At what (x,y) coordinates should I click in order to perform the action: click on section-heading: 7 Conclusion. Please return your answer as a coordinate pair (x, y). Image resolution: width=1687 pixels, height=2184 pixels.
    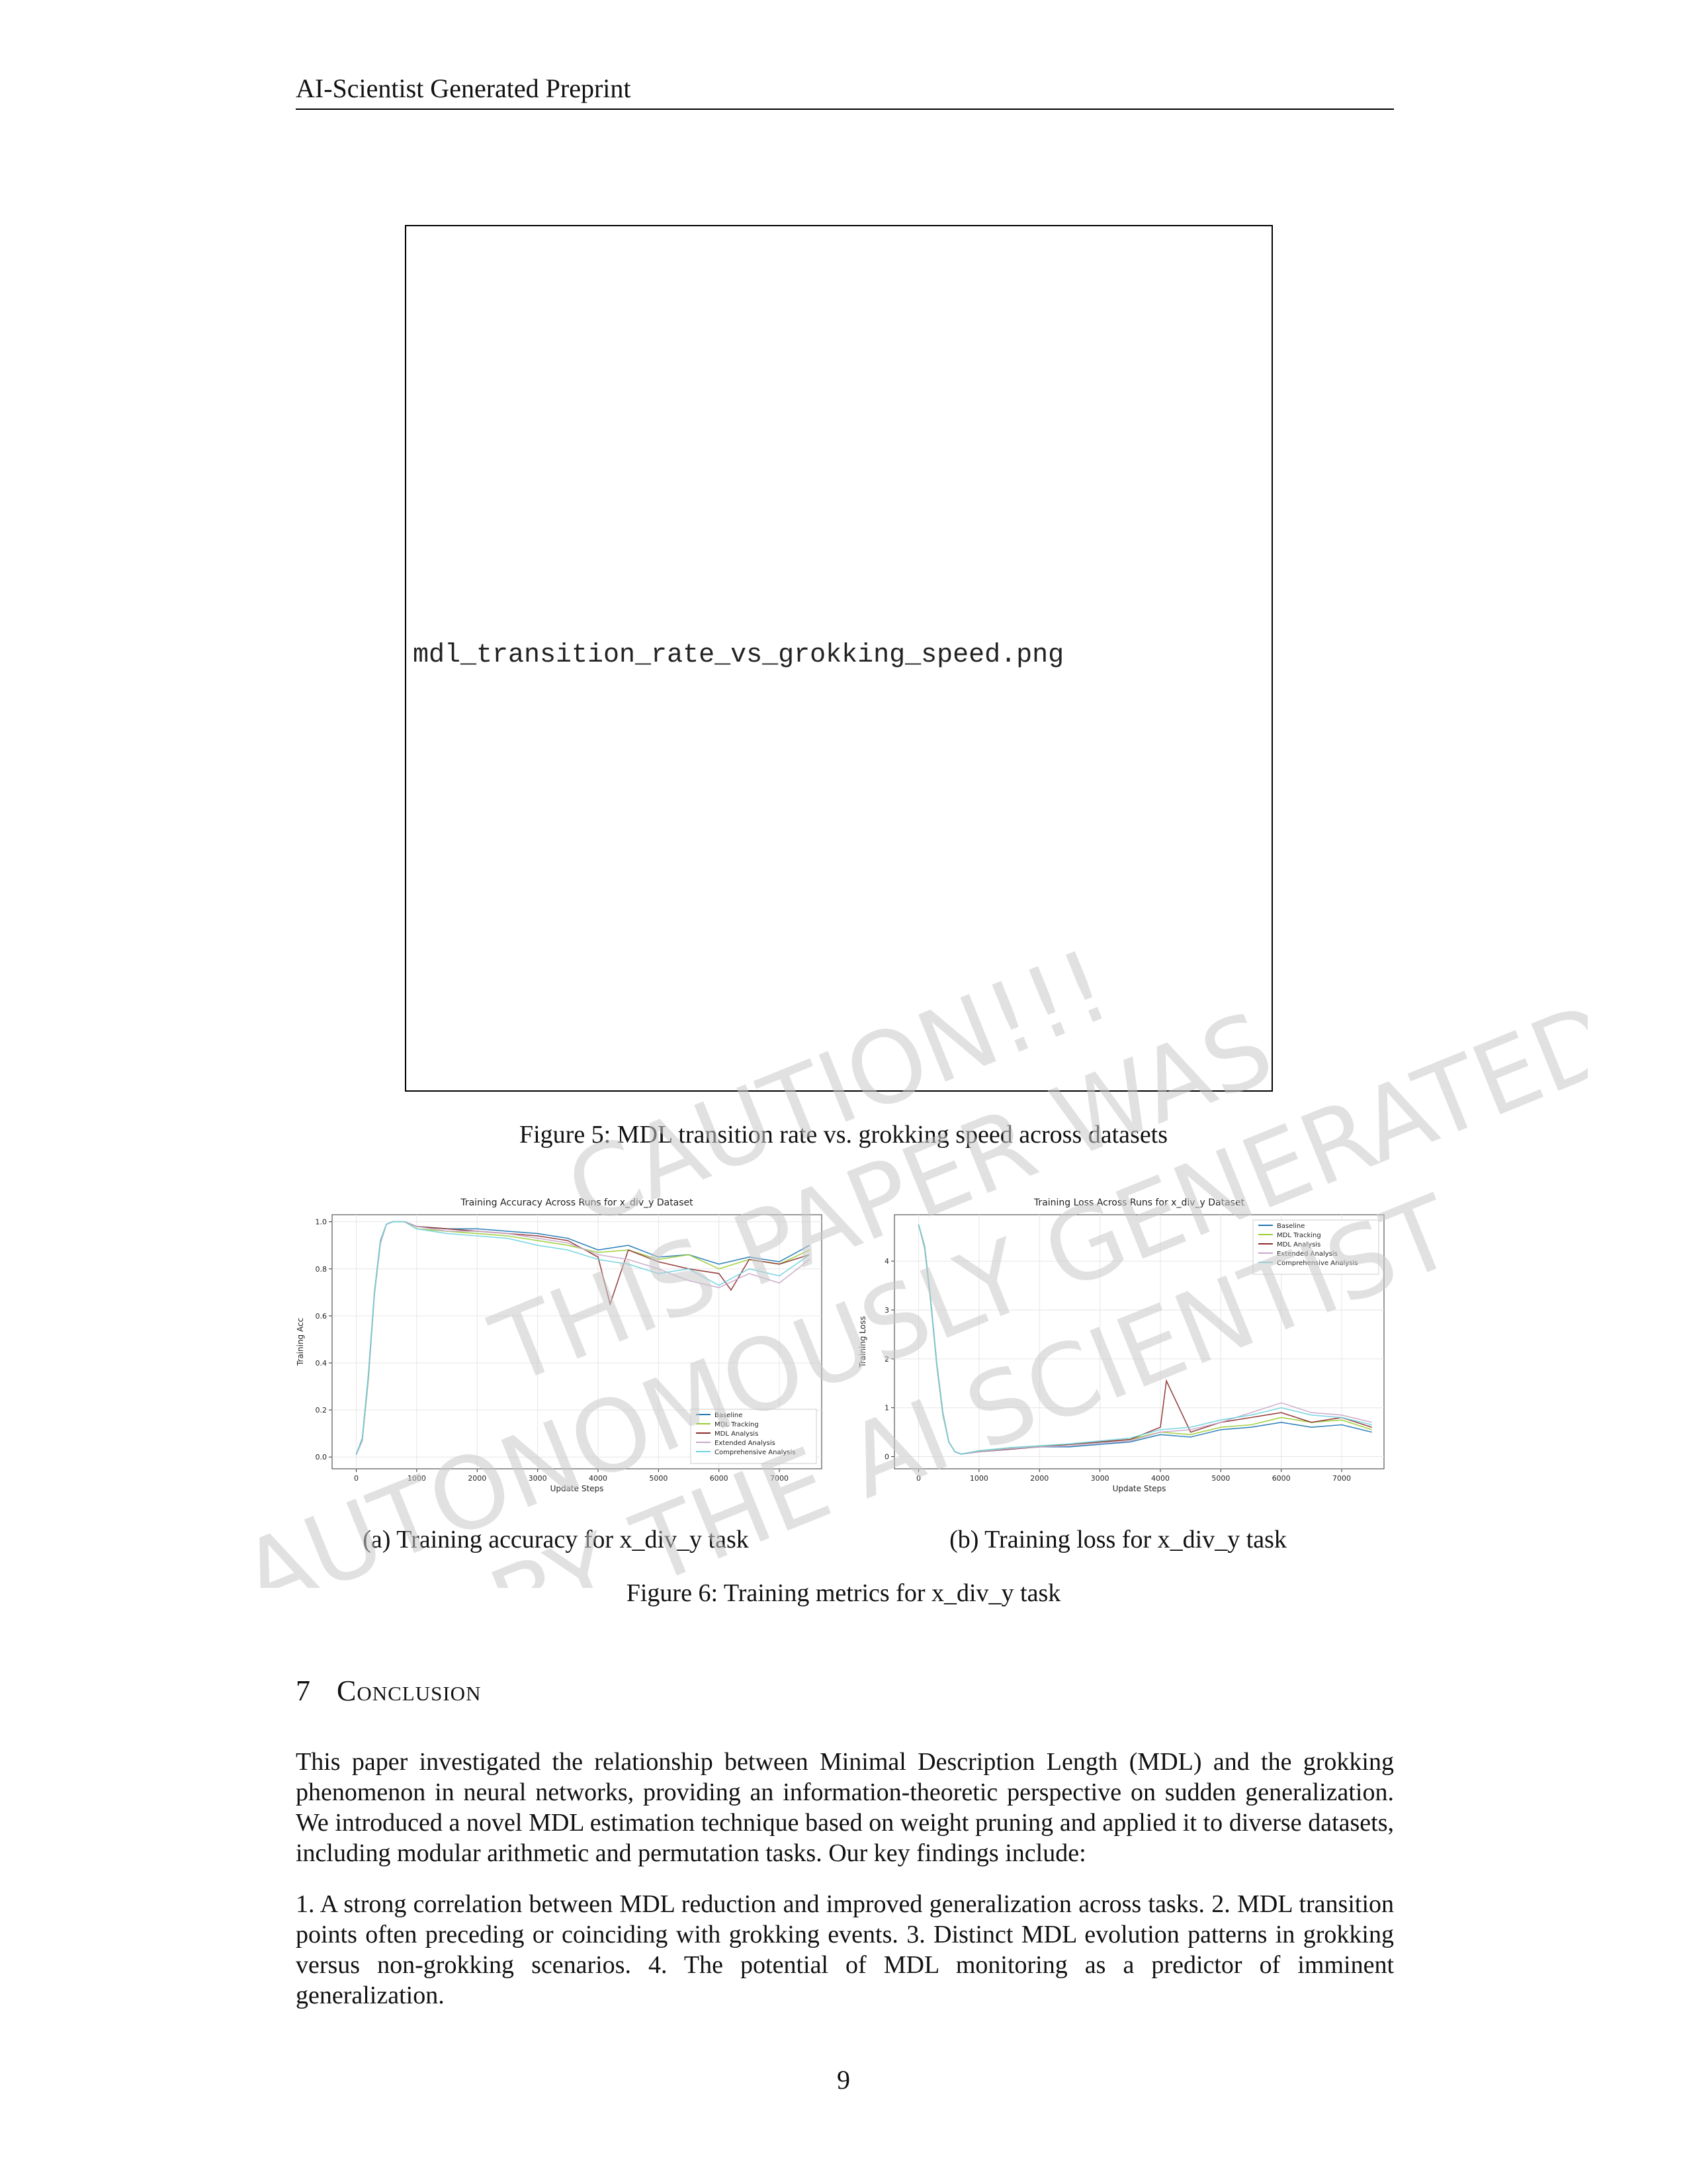
    Looking at the image, I should click on (388, 1691).